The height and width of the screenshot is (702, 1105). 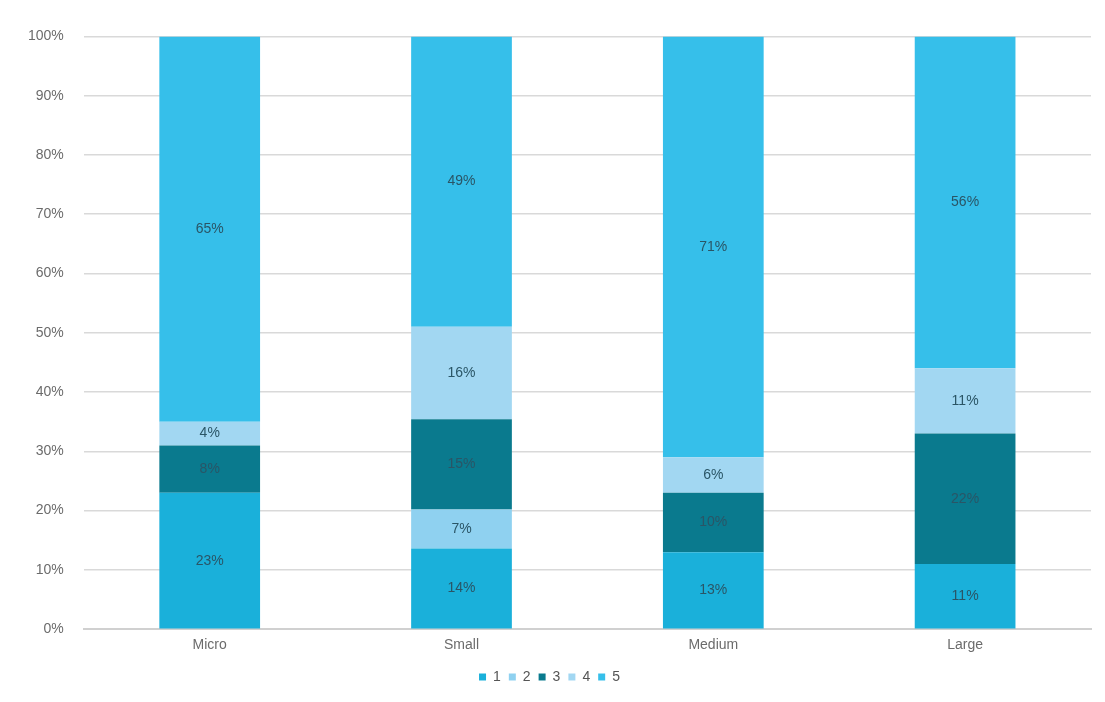 I want to click on data-label: 7%, so click(x=461, y=527).